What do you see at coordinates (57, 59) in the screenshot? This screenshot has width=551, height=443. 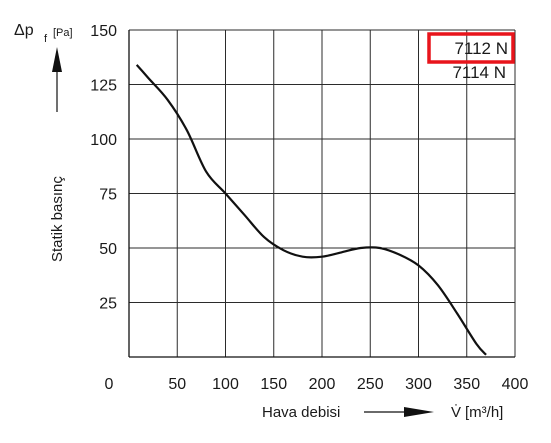 I see `y-axis-arrowhead` at bounding box center [57, 59].